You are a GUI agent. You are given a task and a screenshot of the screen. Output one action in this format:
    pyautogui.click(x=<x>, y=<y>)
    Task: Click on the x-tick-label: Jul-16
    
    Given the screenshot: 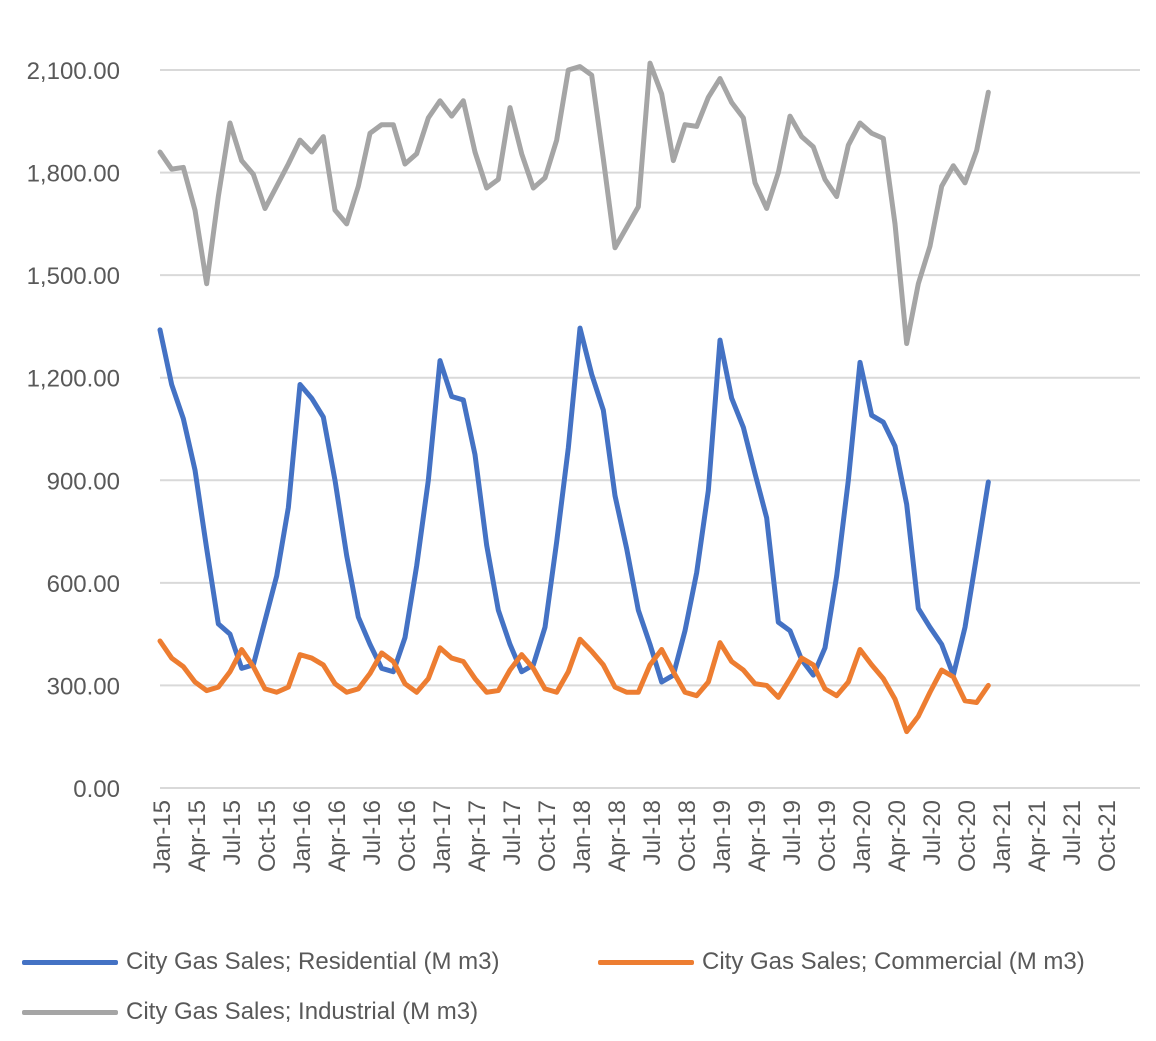 What is the action you would take?
    pyautogui.click(x=372, y=832)
    